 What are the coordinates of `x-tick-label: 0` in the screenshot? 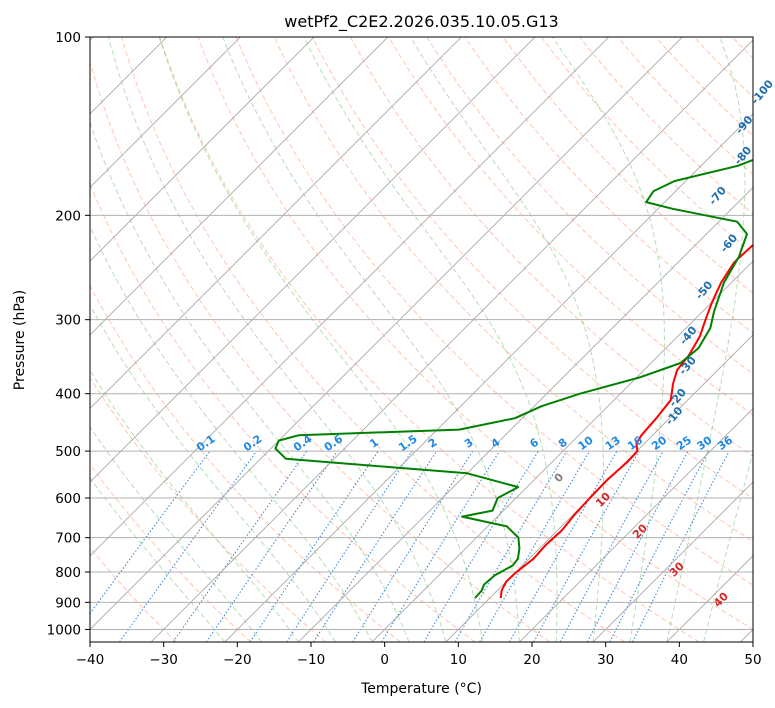 It's located at (384, 660).